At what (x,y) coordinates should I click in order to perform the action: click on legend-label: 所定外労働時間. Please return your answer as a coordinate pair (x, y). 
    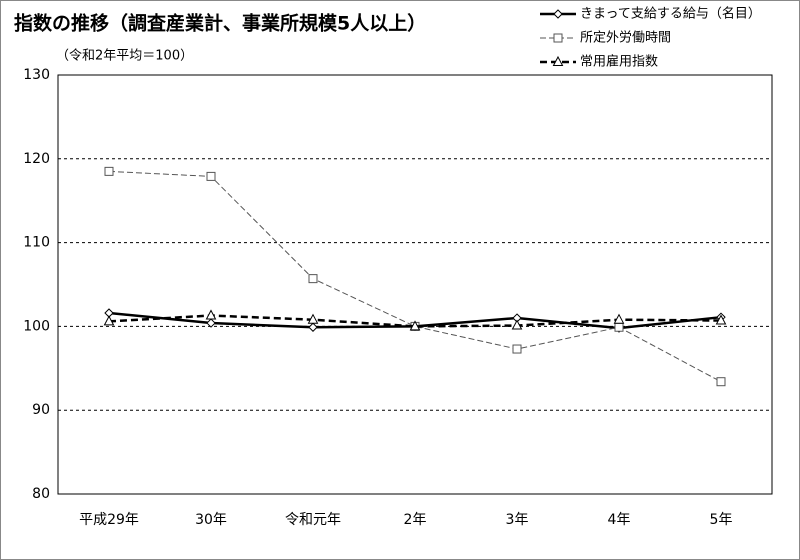
    Looking at the image, I should click on (625, 38).